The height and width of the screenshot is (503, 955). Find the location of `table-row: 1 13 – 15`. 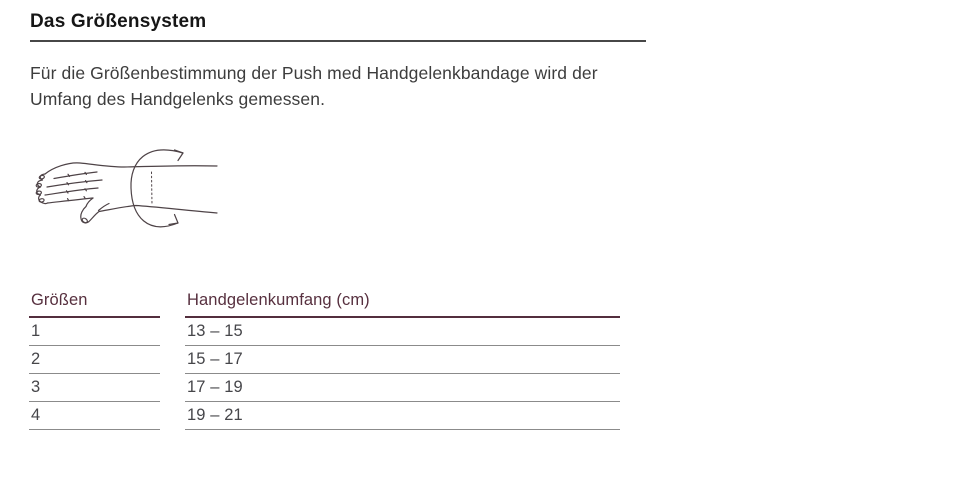

table-row: 1 13 – 15 is located at coordinates (324, 331).